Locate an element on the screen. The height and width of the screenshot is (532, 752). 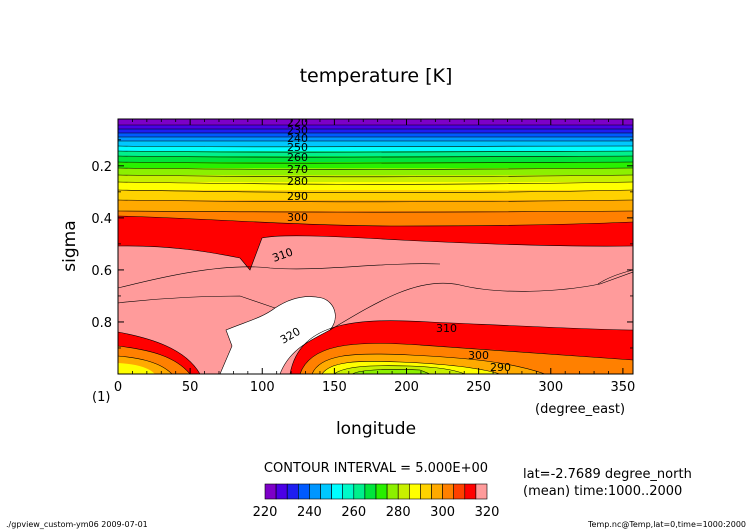
contour-label: 230 is located at coordinates (297, 130).